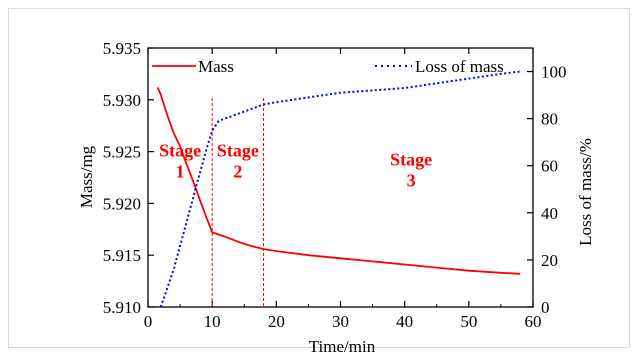 Image resolution: width=639 pixels, height=356 pixels. I want to click on y-tick-label: 5.920, so click(122, 203).